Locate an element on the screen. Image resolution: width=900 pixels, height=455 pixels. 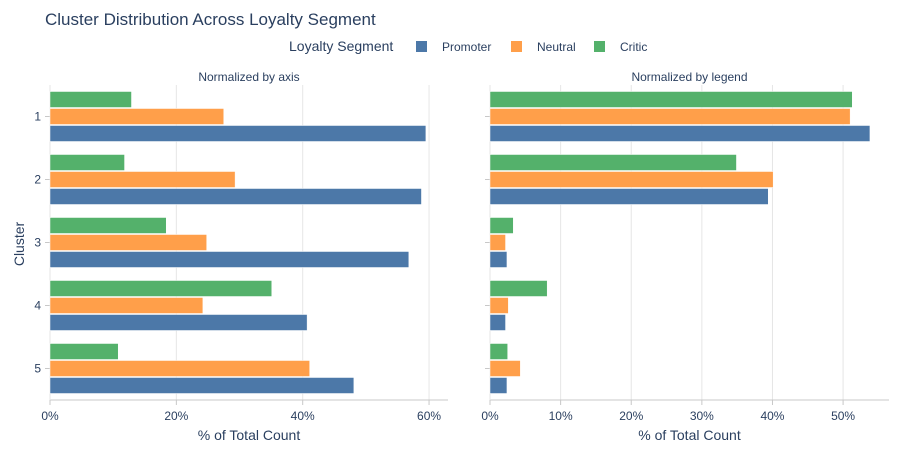
x-tick-label: 10% is located at coordinates (561, 416).